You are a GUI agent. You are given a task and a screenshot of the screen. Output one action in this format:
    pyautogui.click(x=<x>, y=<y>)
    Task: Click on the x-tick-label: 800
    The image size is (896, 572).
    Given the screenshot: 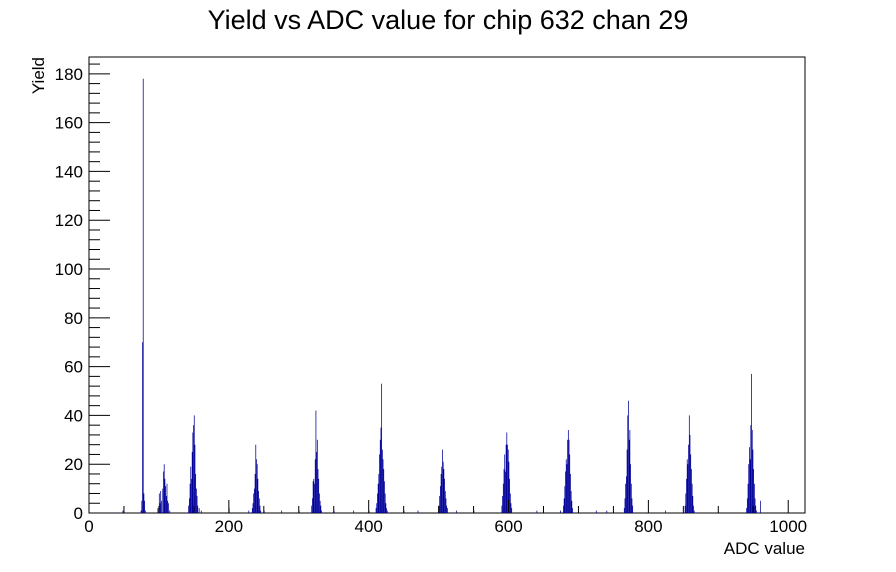 What is the action you would take?
    pyautogui.click(x=648, y=526)
    